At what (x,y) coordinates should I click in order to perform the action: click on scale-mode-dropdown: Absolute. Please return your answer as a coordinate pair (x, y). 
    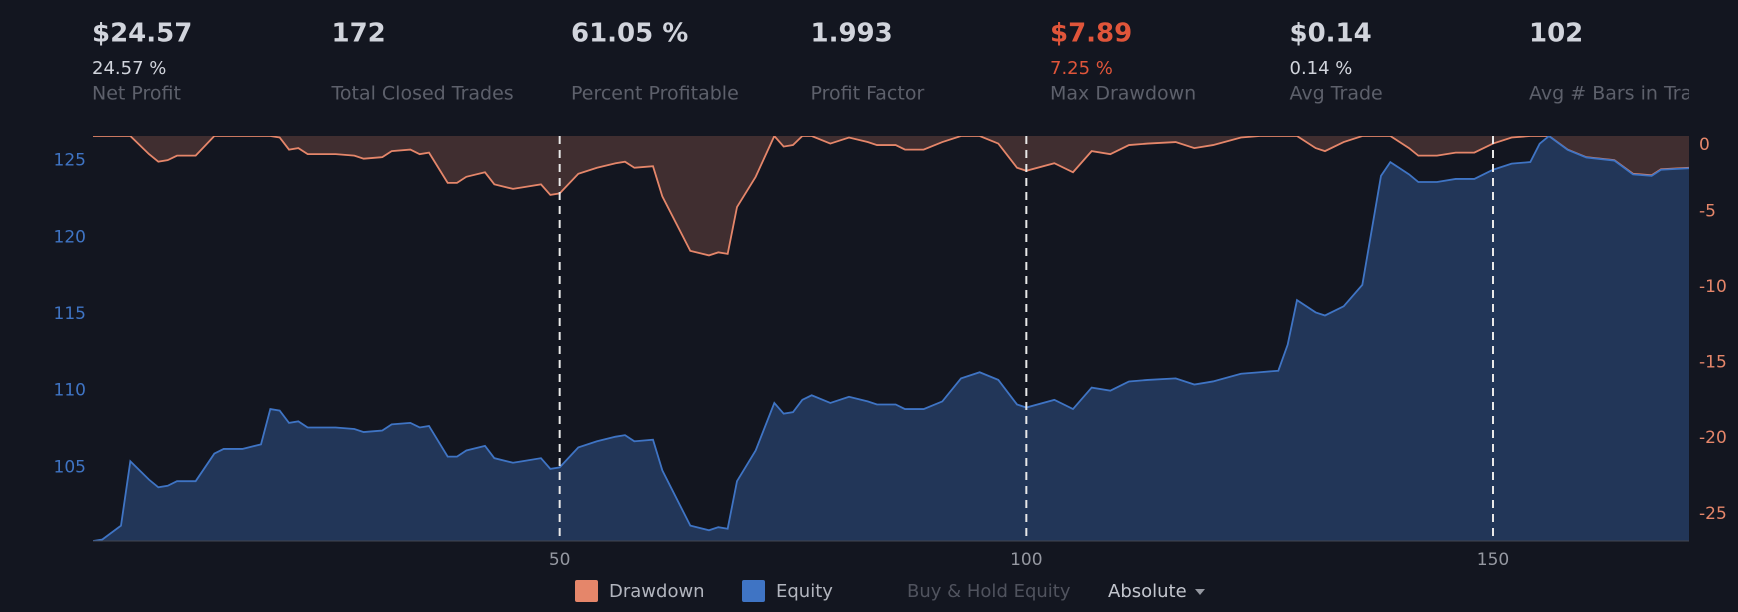
    Looking at the image, I should click on (1156, 591).